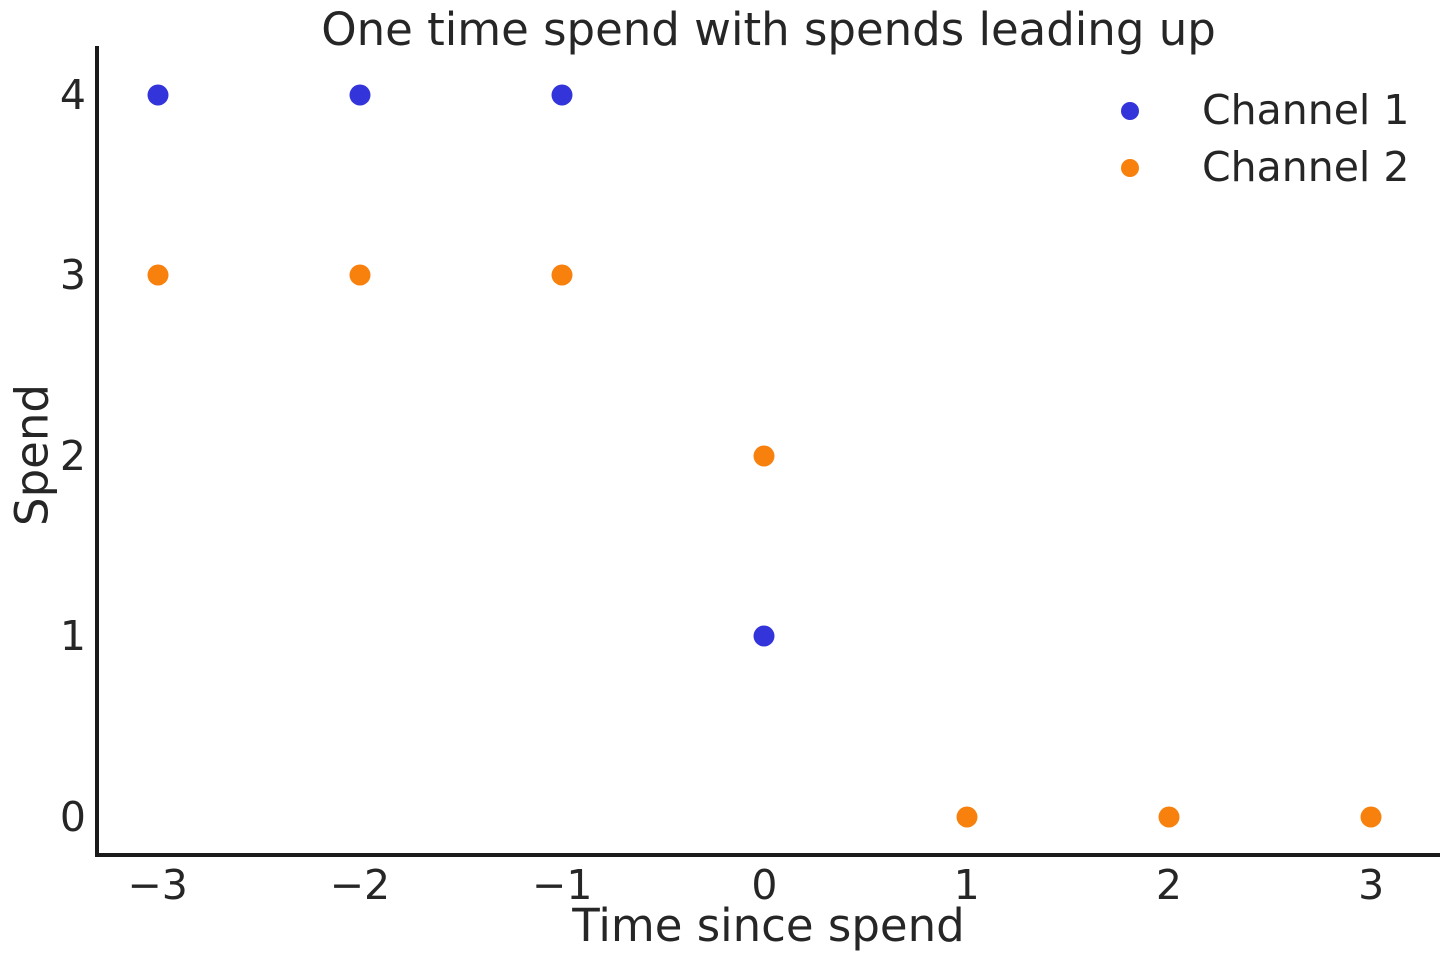 This screenshot has width=1440, height=960. Describe the element at coordinates (1130, 110) in the screenshot. I see `legend-marker-channel-1-icon` at that location.